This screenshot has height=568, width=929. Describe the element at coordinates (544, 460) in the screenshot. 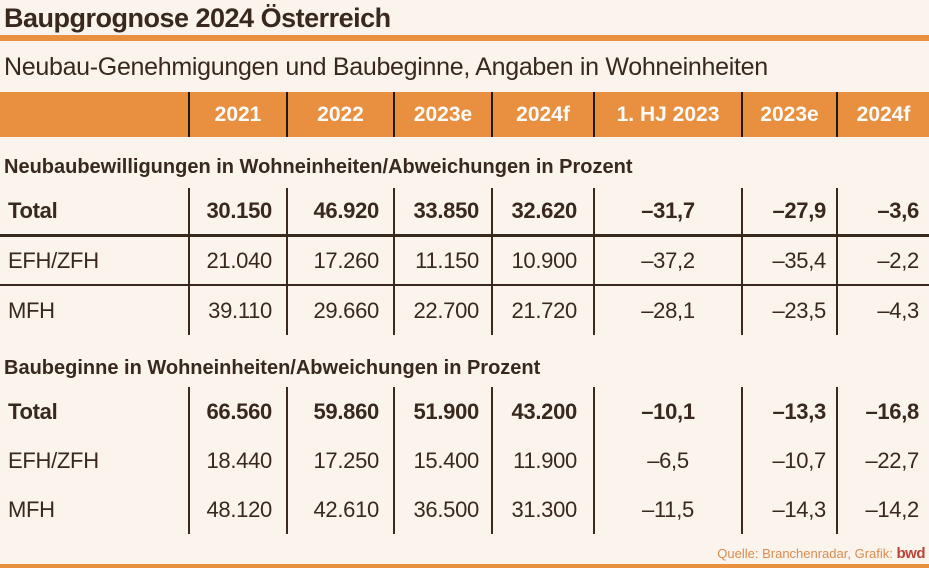

I see `value-2024f: 11.900` at that location.